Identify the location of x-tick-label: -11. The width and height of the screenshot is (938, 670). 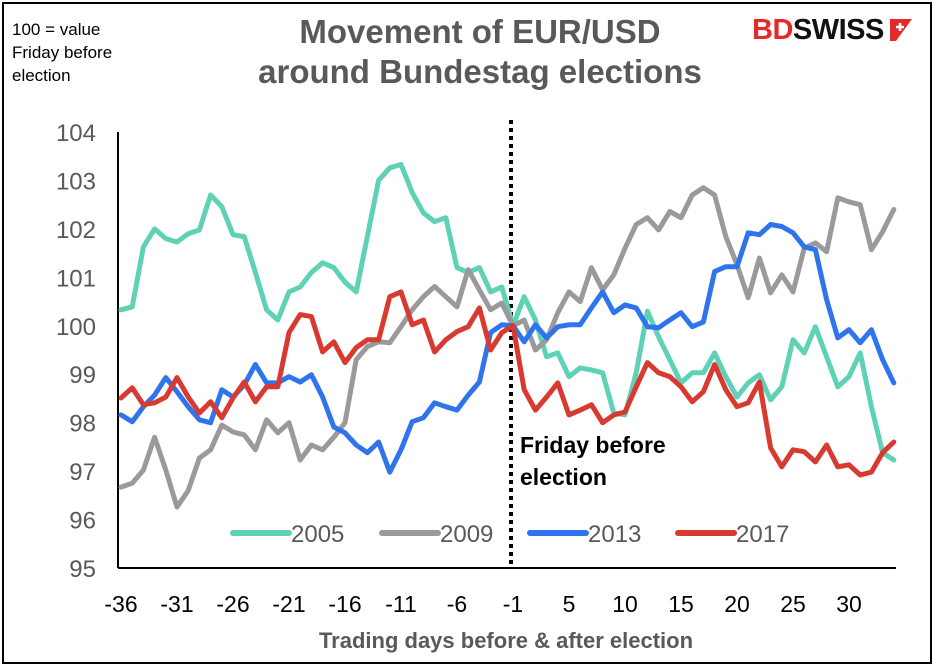
(401, 604).